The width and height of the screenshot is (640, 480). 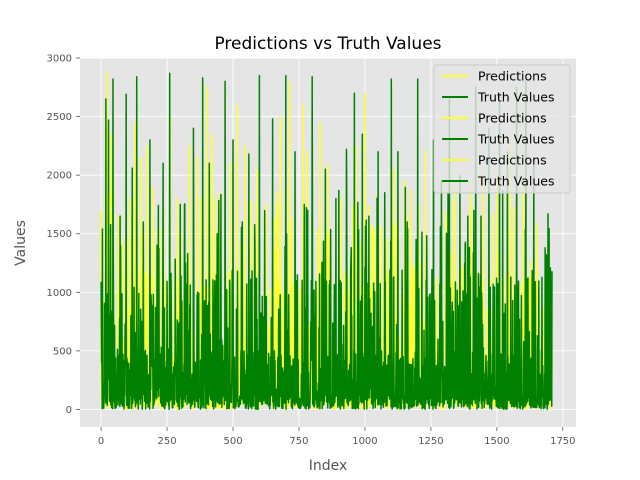 What do you see at coordinates (430, 441) in the screenshot?
I see `x-tick-label-1250: 1250` at bounding box center [430, 441].